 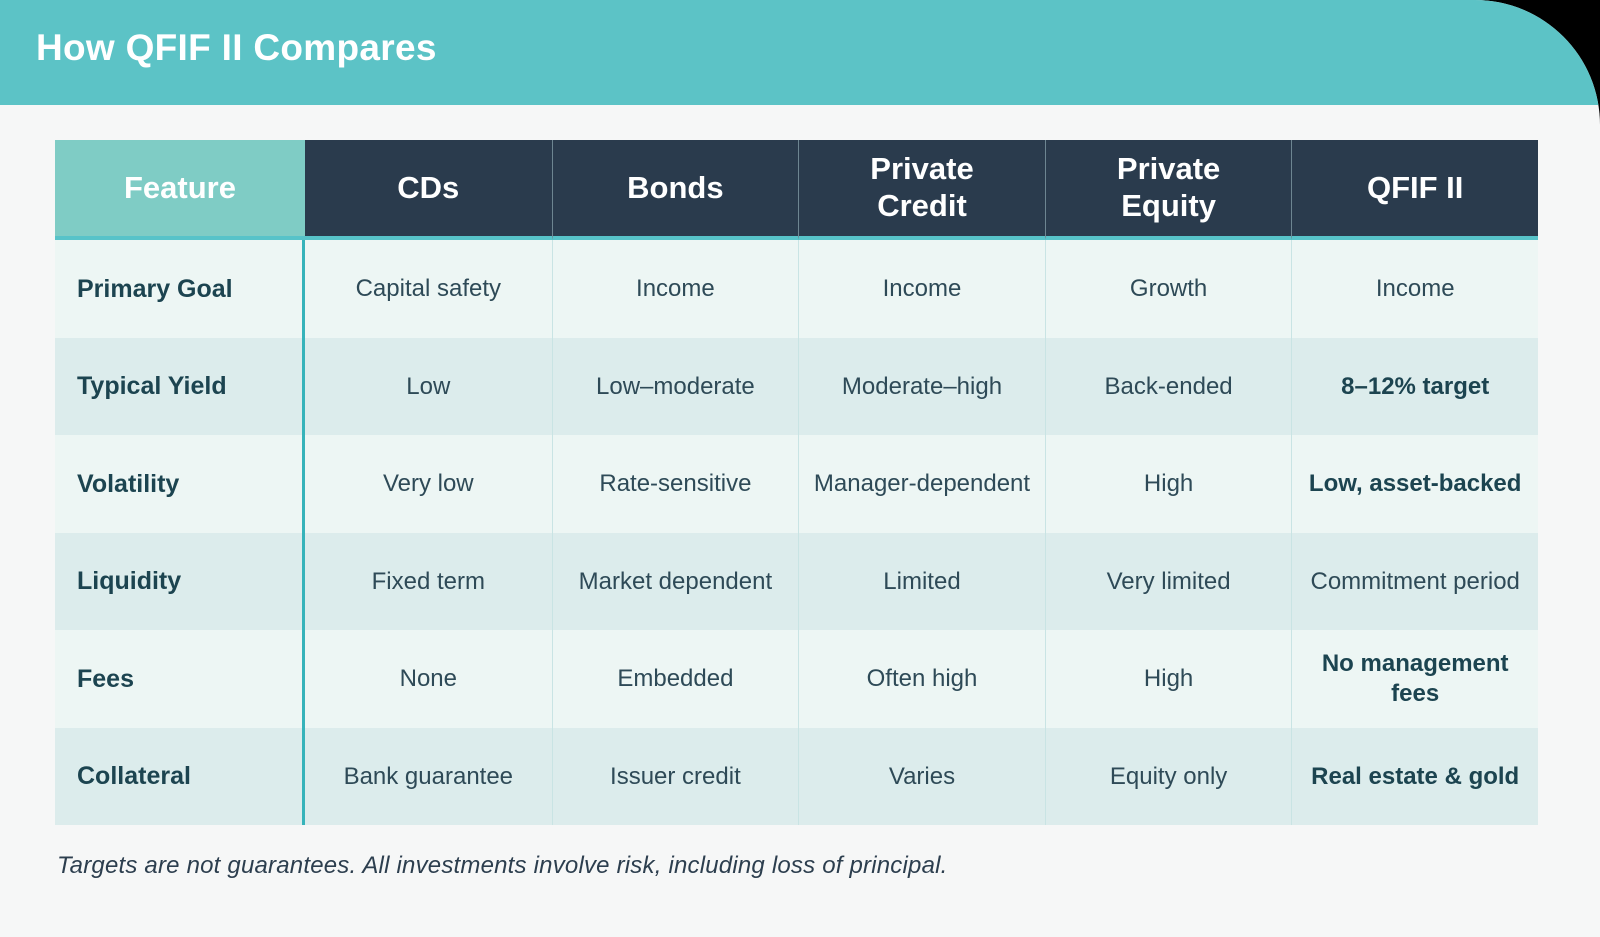 I want to click on table-cell: Back-ended, so click(x=1168, y=386).